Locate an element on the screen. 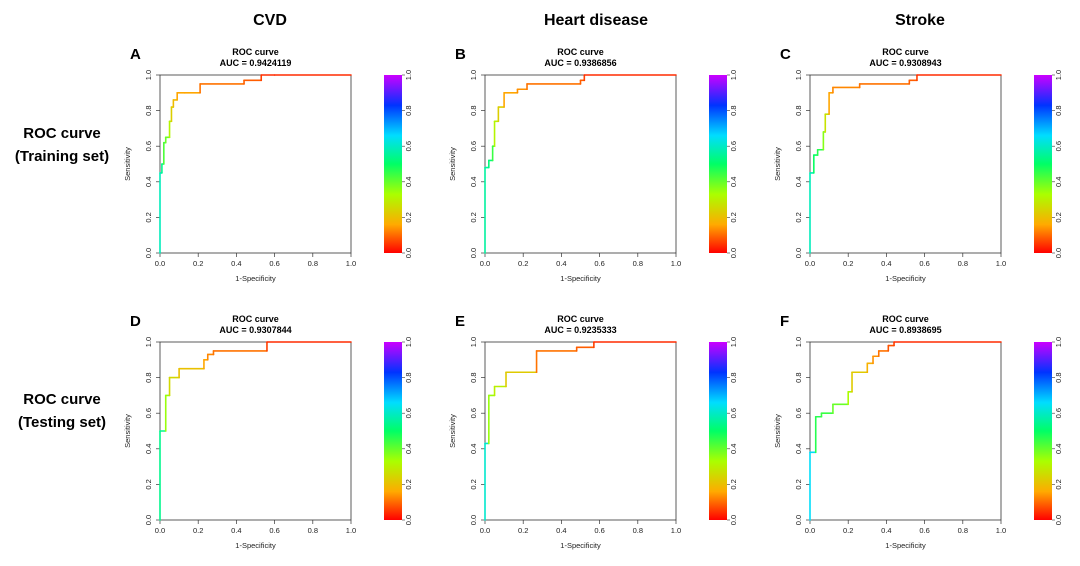 Image resolution: width=1080 pixels, height=566 pixels. x-tick-label-e-2: 0.4 is located at coordinates (561, 530).